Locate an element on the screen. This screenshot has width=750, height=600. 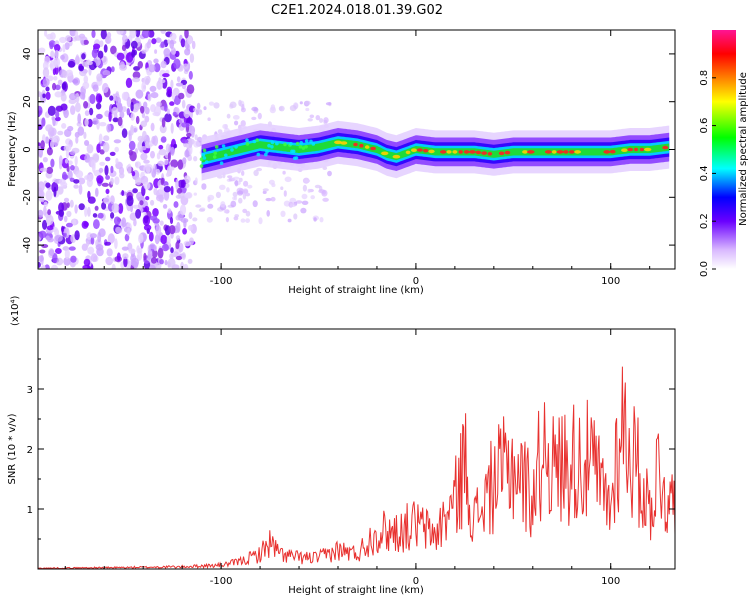
colorbar-tick-label: 0.8 is located at coordinates (704, 78).